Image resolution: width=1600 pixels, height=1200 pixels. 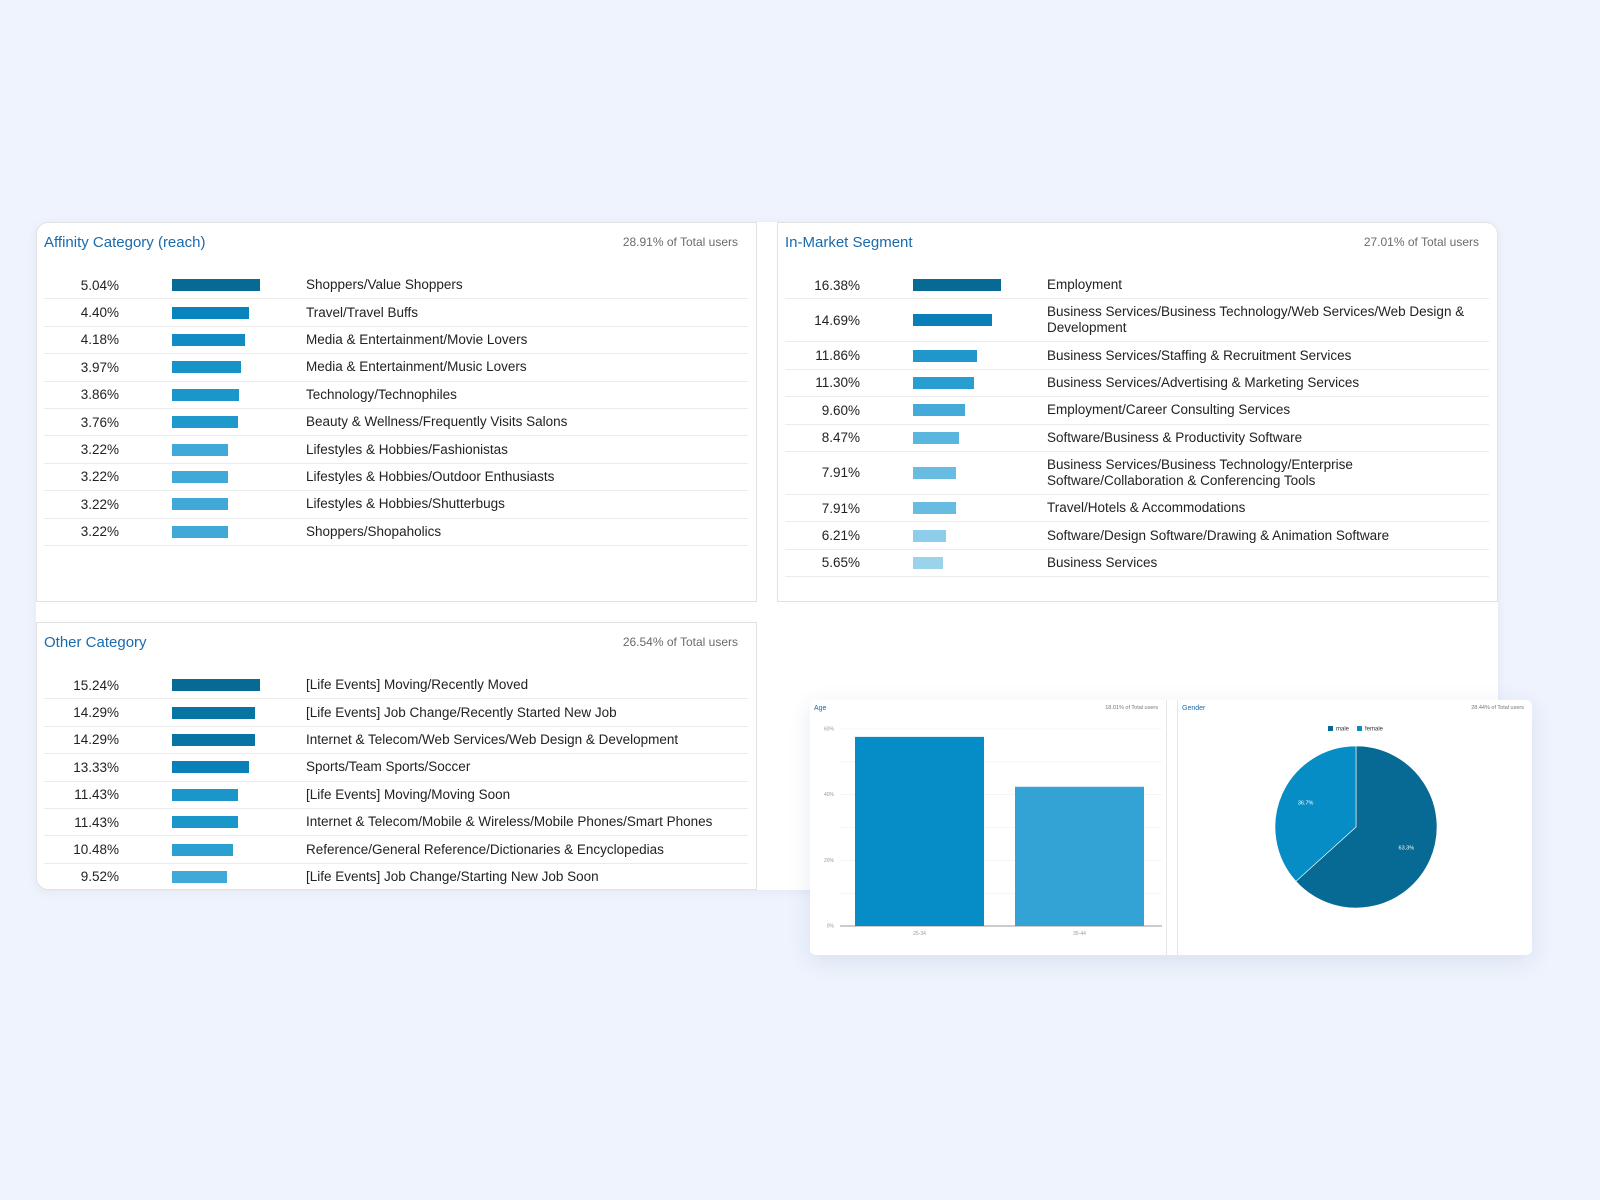 What do you see at coordinates (840, 508) in the screenshot?
I see `percent-value: 7.91%` at bounding box center [840, 508].